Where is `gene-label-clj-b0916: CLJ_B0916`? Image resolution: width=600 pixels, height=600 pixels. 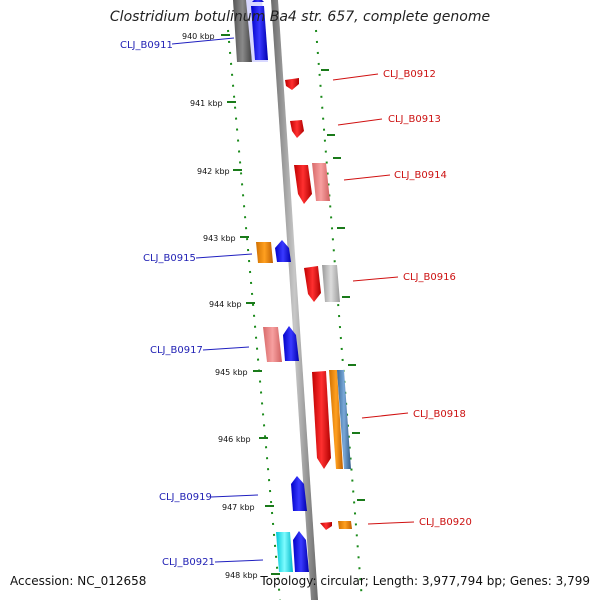 gene-label-clj-b0916: CLJ_B0916 is located at coordinates (429, 277).